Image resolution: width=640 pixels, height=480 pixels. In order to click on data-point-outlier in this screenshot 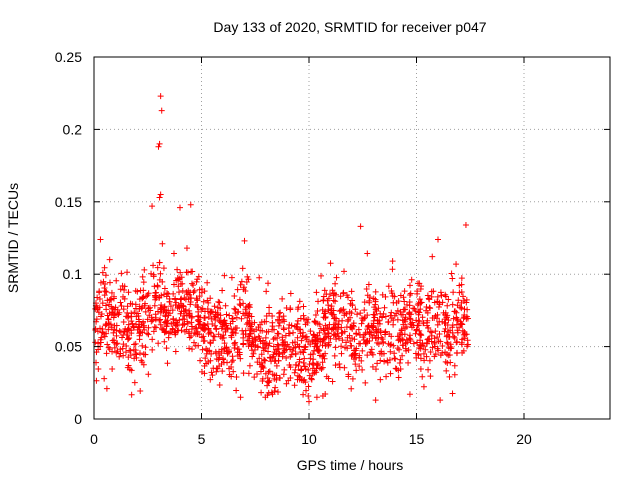, I will do `click(161, 110)`.